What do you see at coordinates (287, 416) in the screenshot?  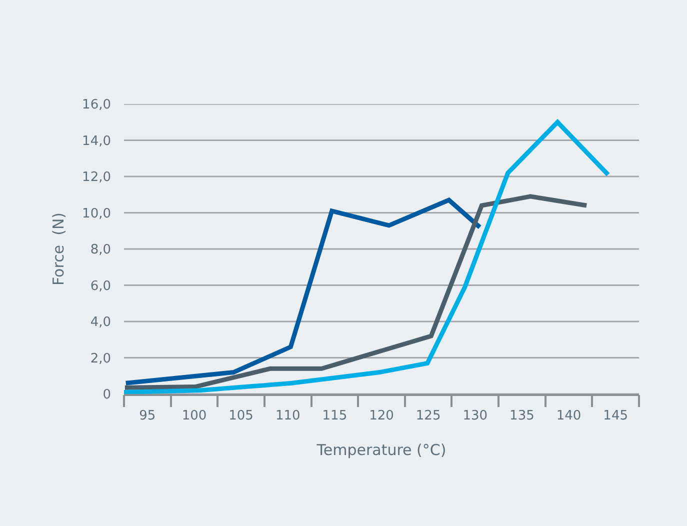 I see `x-tick-label: 110` at bounding box center [287, 416].